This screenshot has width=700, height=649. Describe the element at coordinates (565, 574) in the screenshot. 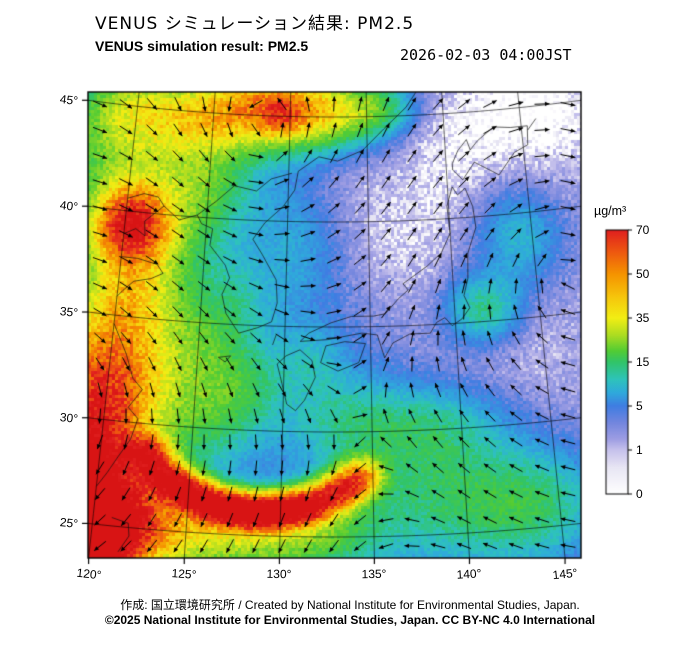

I see `lon-tick-label: 145°` at that location.